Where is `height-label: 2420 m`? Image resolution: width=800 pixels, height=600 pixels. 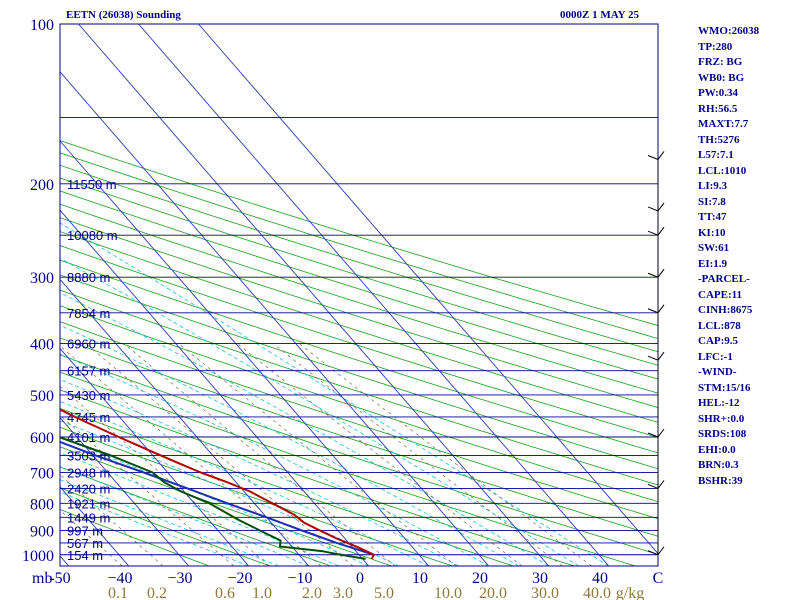
height-label: 2420 m is located at coordinates (88, 488).